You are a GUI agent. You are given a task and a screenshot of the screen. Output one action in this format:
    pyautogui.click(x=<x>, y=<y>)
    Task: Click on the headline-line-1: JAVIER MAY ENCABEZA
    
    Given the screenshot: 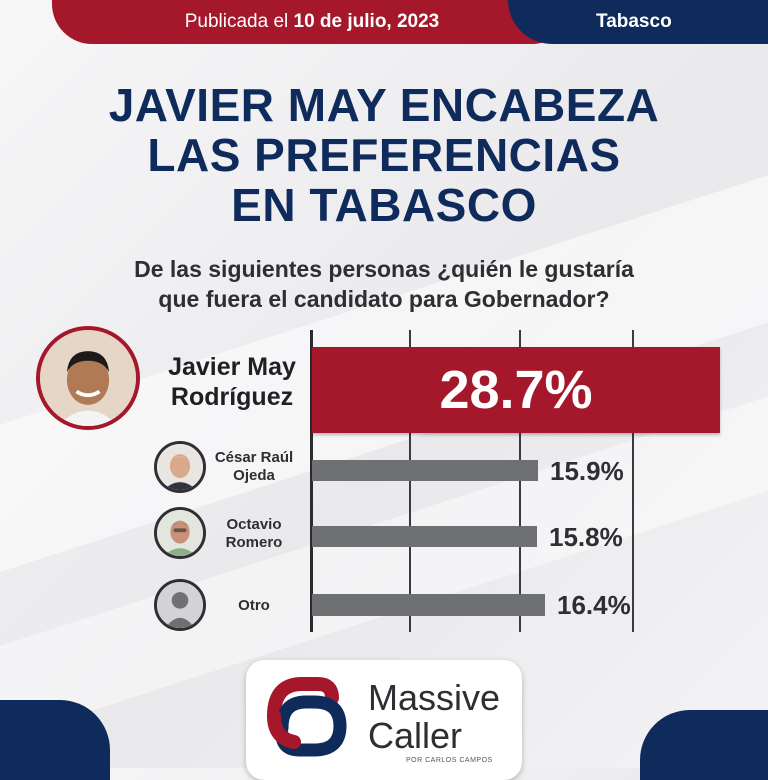 What is the action you would take?
    pyautogui.click(x=384, y=105)
    